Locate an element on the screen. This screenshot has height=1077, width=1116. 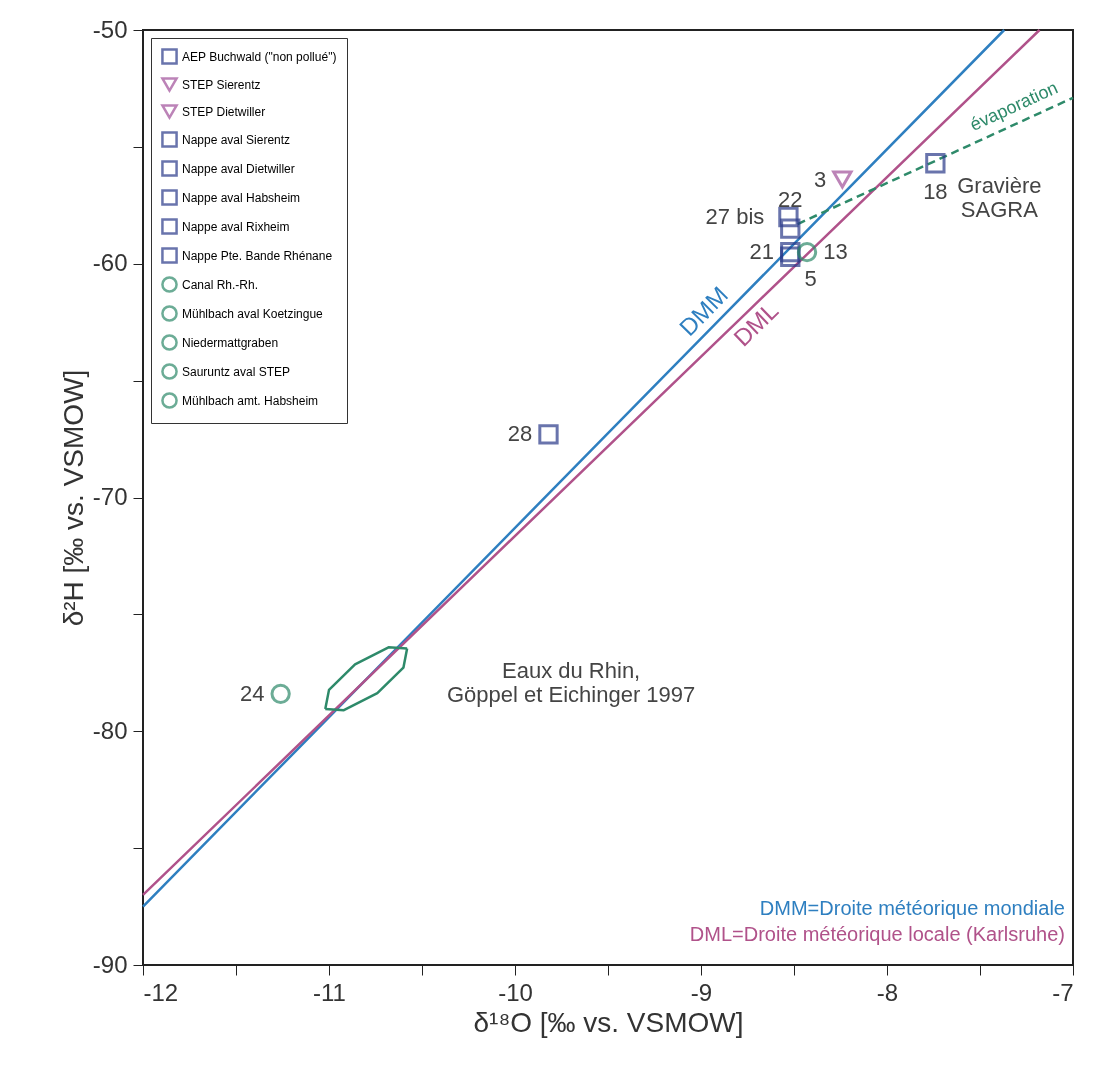
annotation: 18 is located at coordinates (935, 191).